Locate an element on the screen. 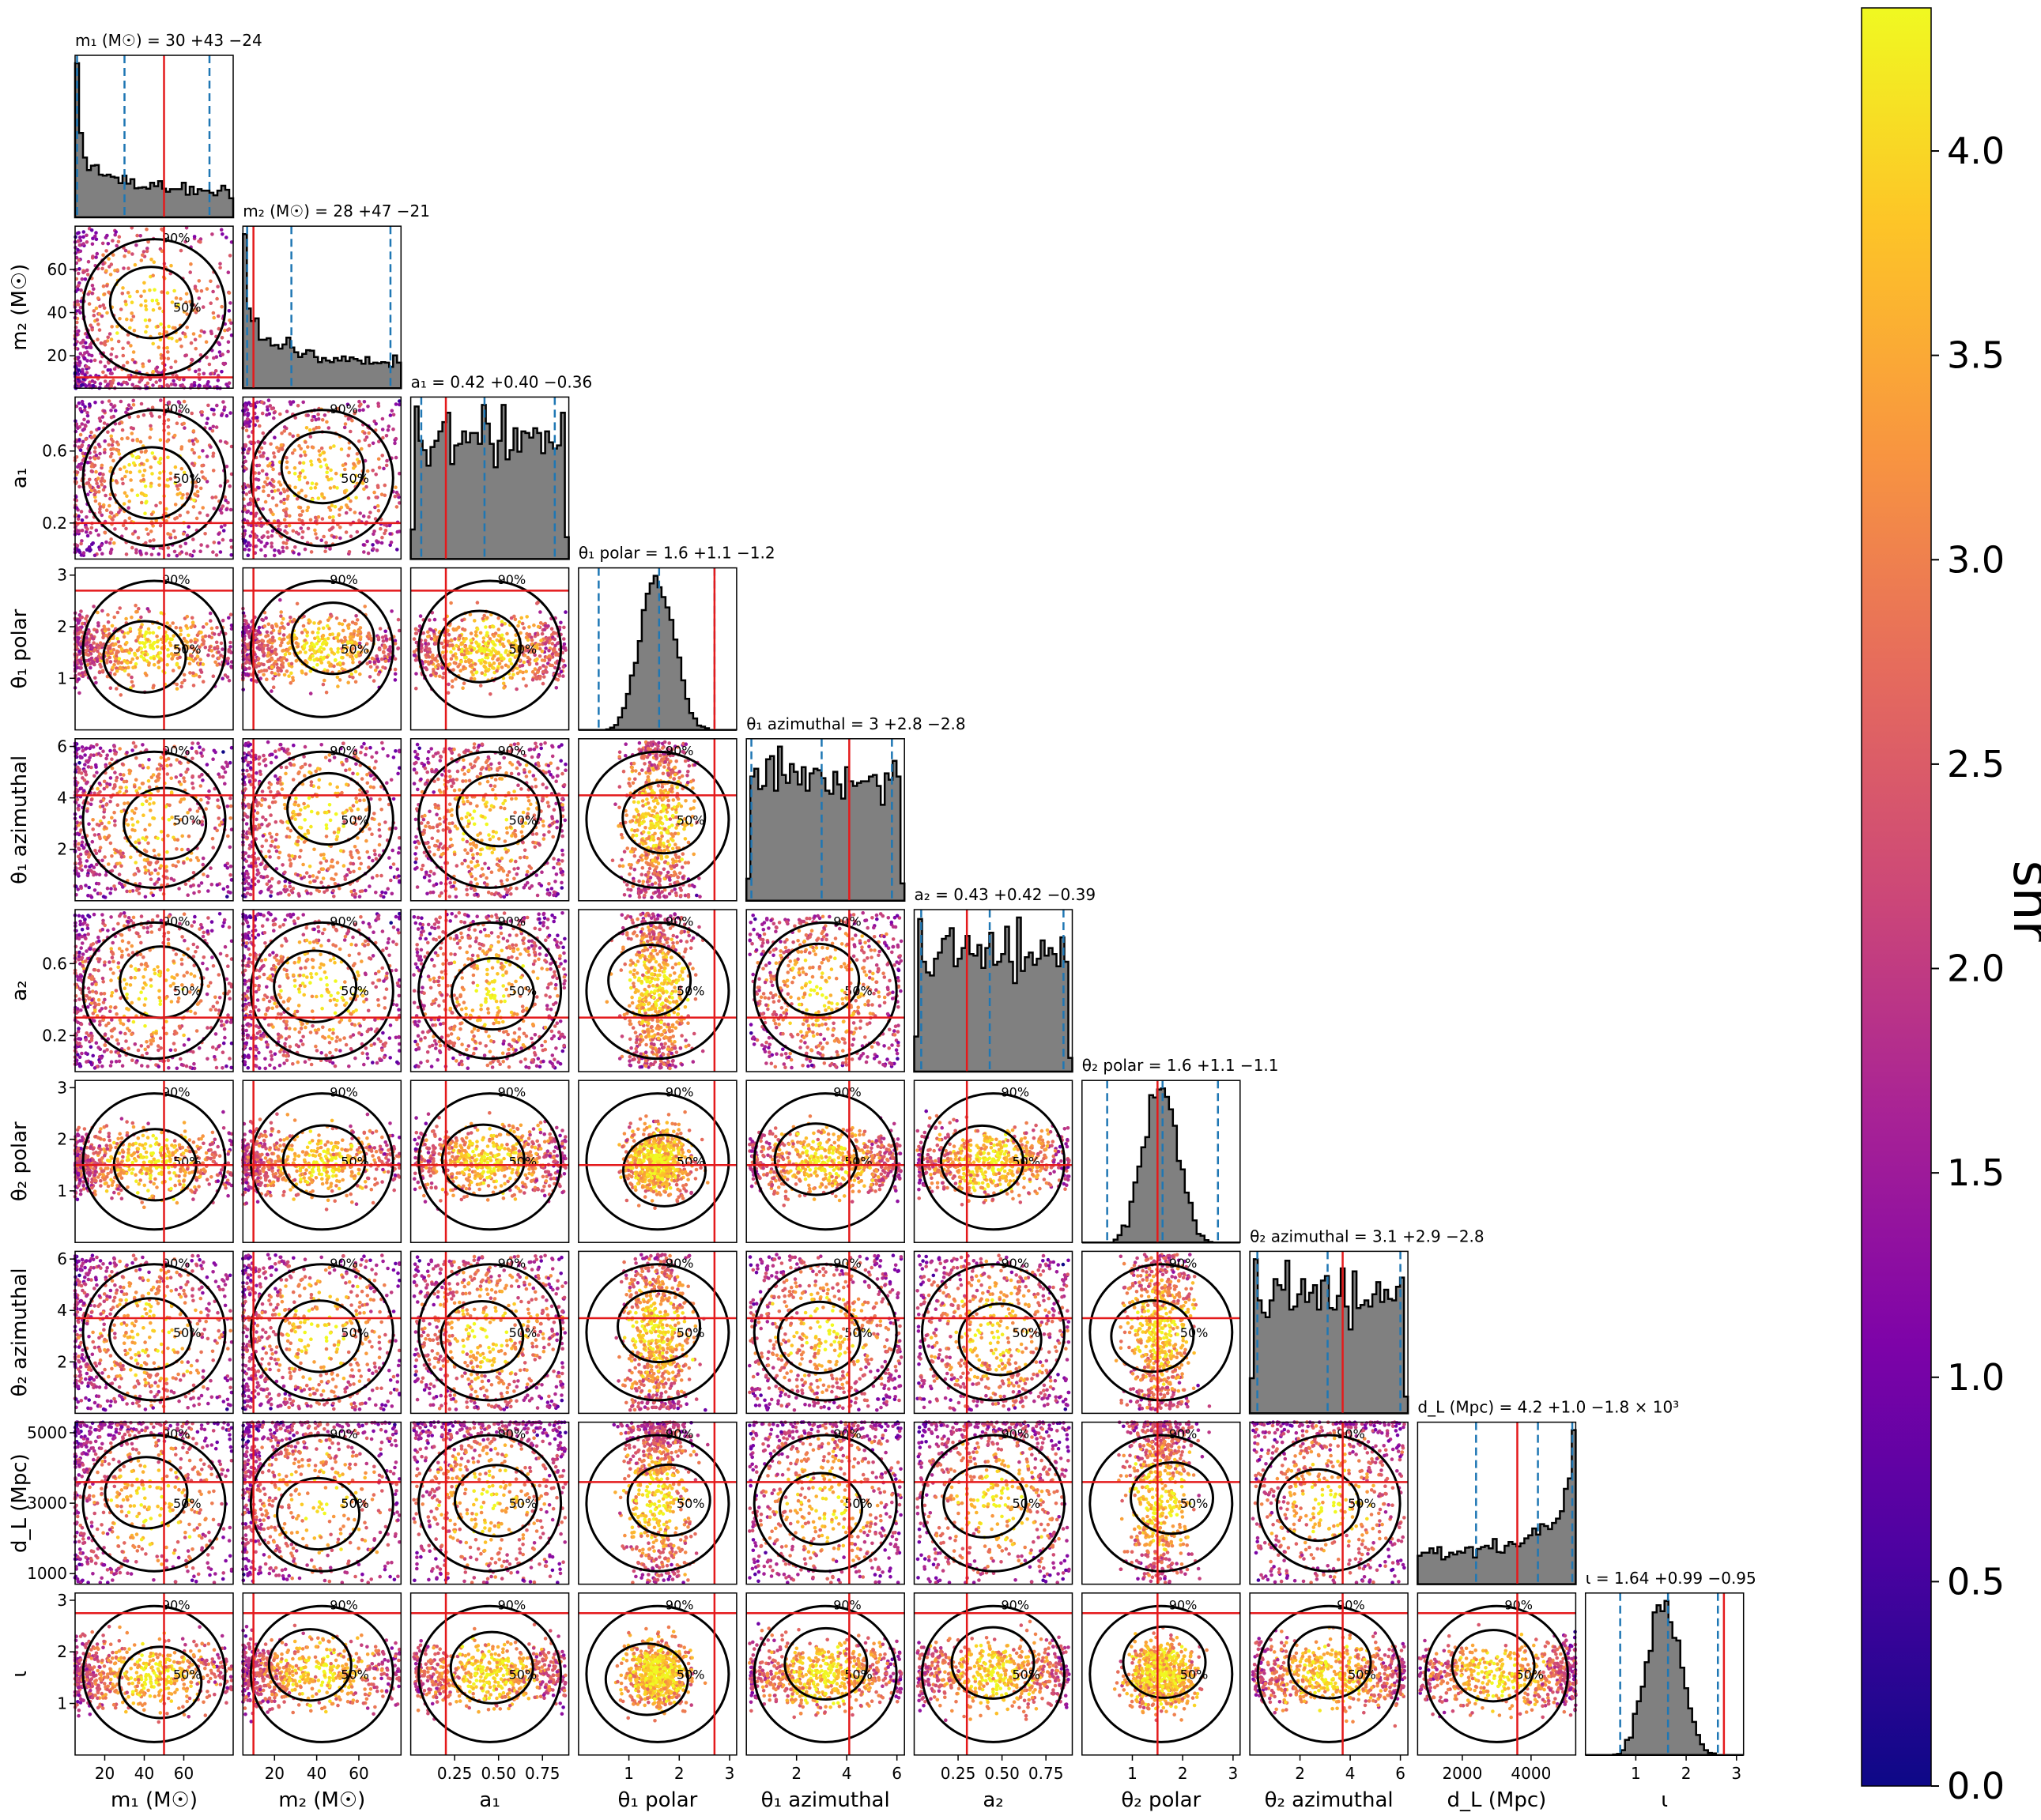 The width and height of the screenshot is (2041, 1820). scatter-panel-t1p-t2p: 90% 50% is located at coordinates (658, 1161).